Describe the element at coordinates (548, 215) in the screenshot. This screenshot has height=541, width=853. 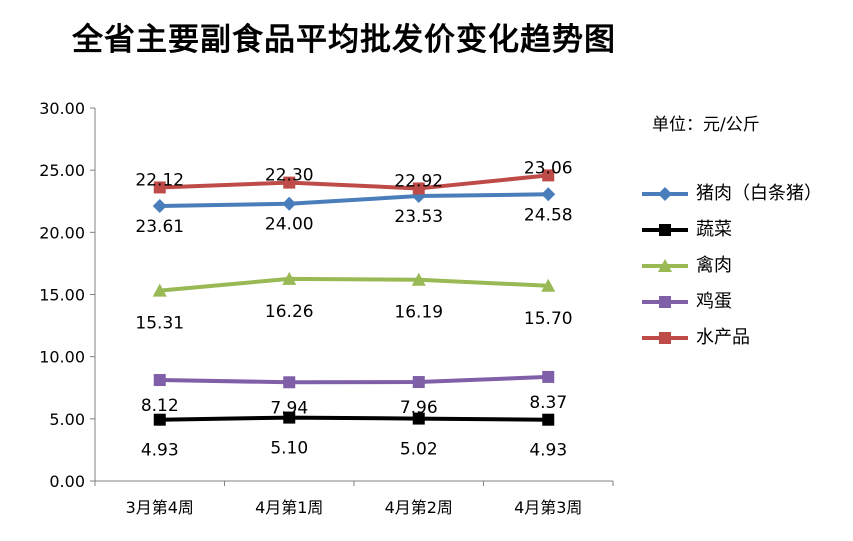
I see `data-label: 24.58` at that location.